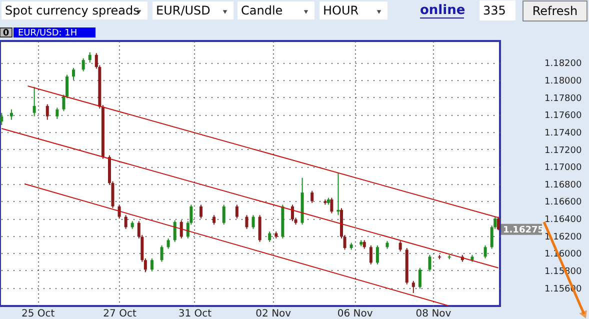 This screenshot has height=319, width=589. Describe the element at coordinates (563, 168) in the screenshot. I see `y-tick-label: 1.17000` at that location.